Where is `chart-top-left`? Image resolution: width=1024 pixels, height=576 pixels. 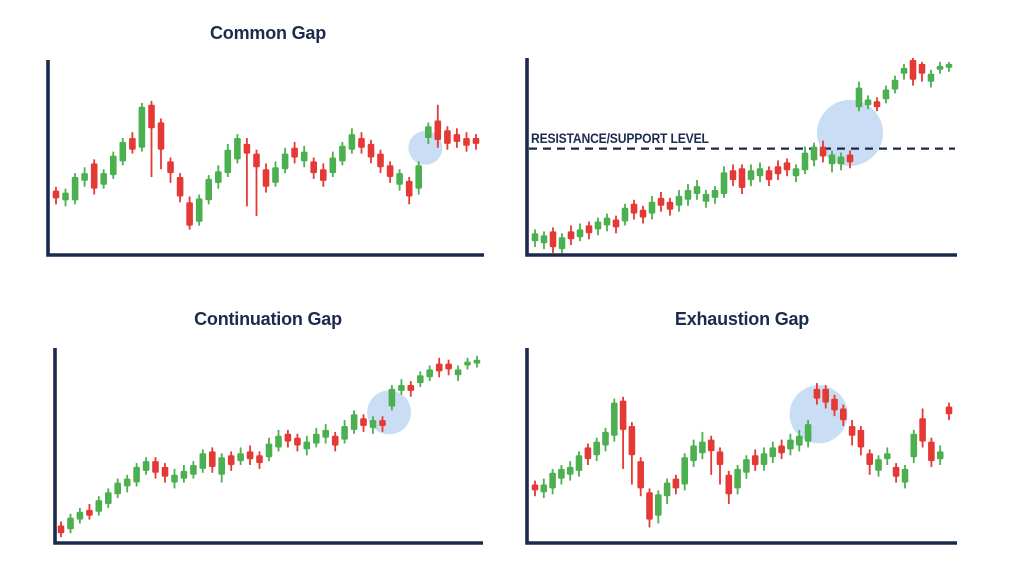 chart-top-left is located at coordinates (265, 158).